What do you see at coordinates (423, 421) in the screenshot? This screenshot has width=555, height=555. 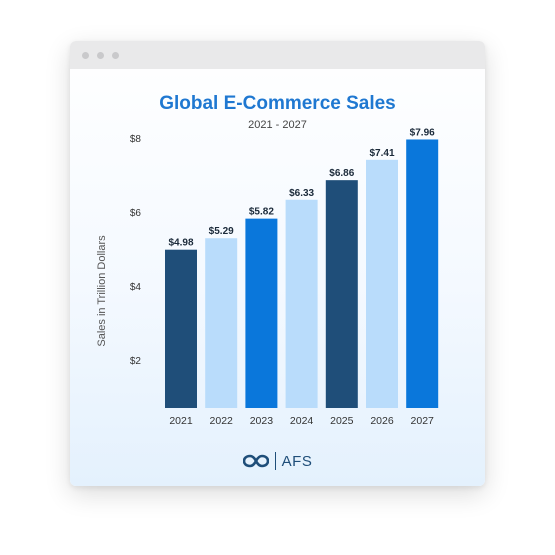 I see `x-tick-label: 2027` at bounding box center [423, 421].